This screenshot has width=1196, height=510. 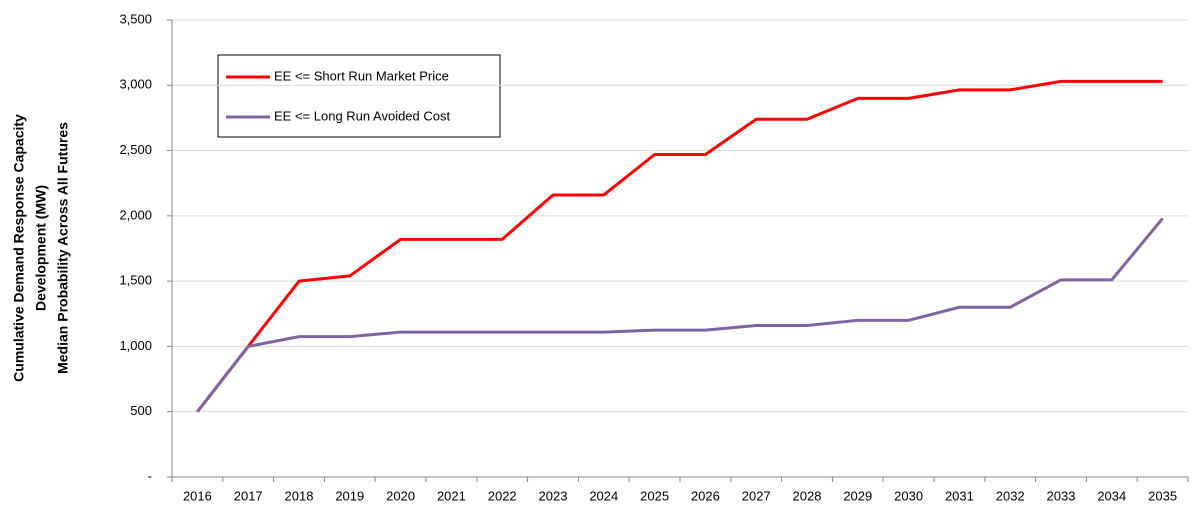 I want to click on x-tick-label: 2029, so click(x=857, y=495).